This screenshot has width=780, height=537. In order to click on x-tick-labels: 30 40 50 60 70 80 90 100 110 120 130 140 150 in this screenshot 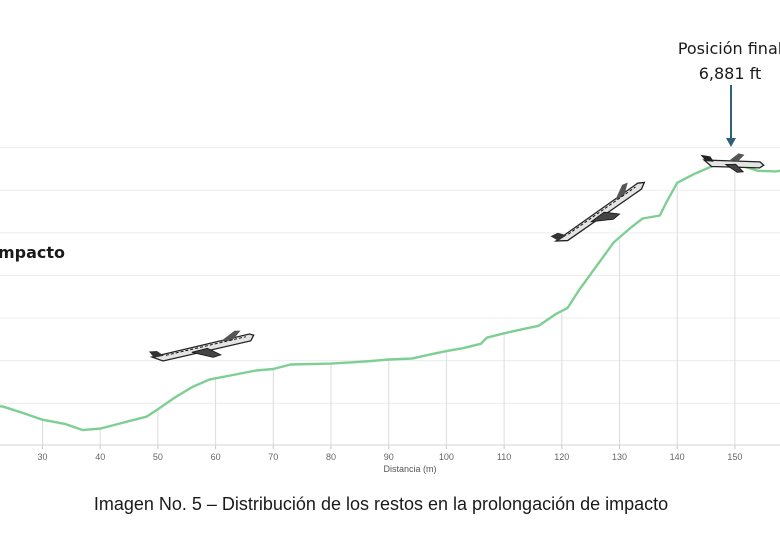, I will do `click(389, 457)`.